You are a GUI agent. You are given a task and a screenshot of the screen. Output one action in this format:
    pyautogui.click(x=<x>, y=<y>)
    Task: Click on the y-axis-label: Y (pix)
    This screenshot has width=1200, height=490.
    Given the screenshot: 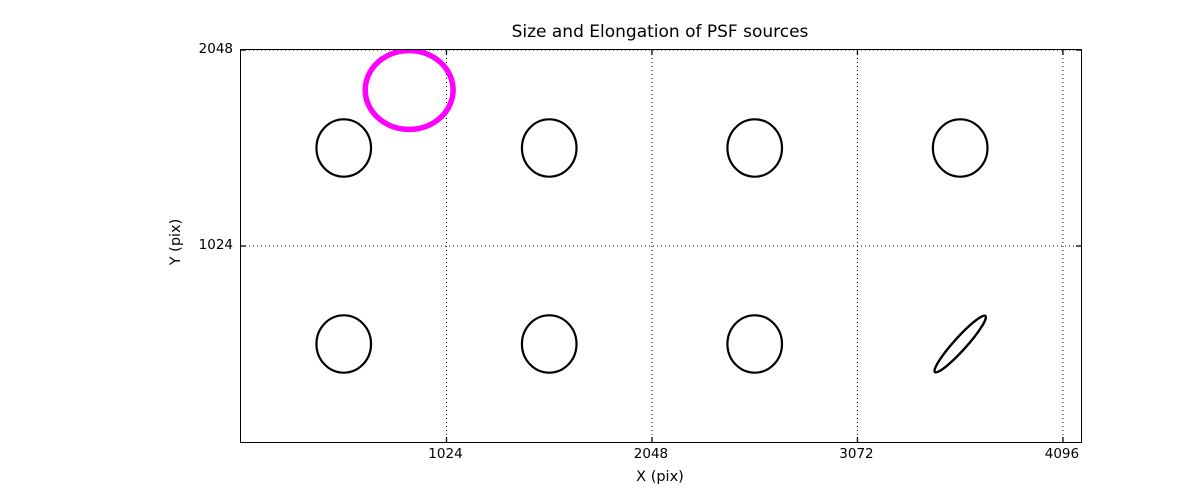 What is the action you would take?
    pyautogui.click(x=176, y=242)
    